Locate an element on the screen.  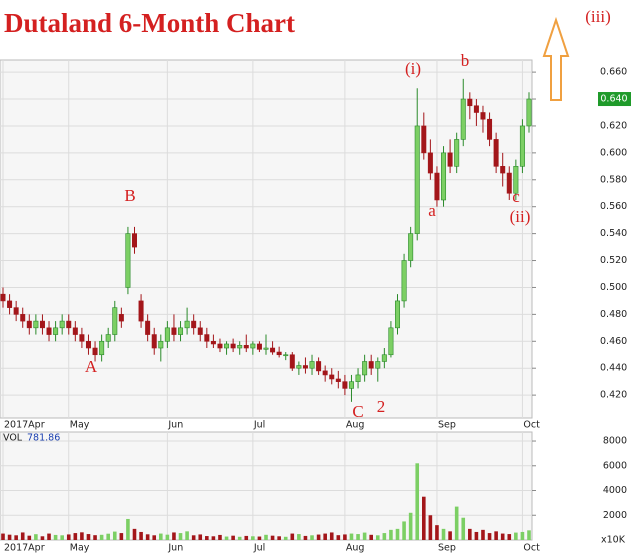
annotation: (ii) is located at coordinates (520, 216).